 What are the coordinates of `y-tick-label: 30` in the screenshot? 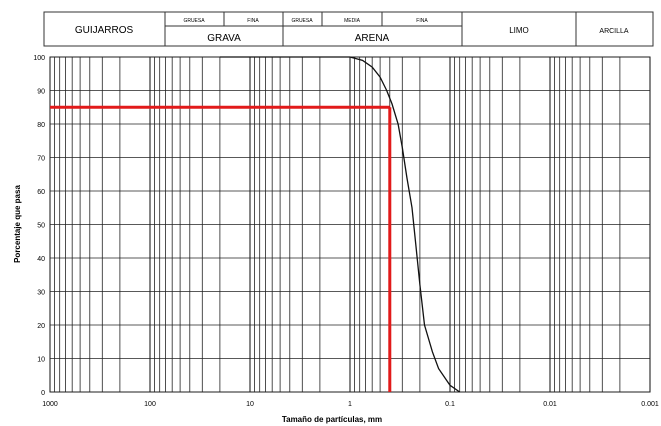 It's located at (41, 293).